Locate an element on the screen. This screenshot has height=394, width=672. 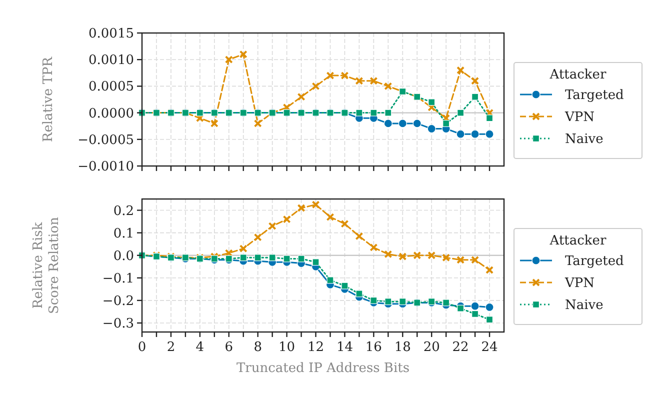
x-tick-label: 16 is located at coordinates (373, 347).